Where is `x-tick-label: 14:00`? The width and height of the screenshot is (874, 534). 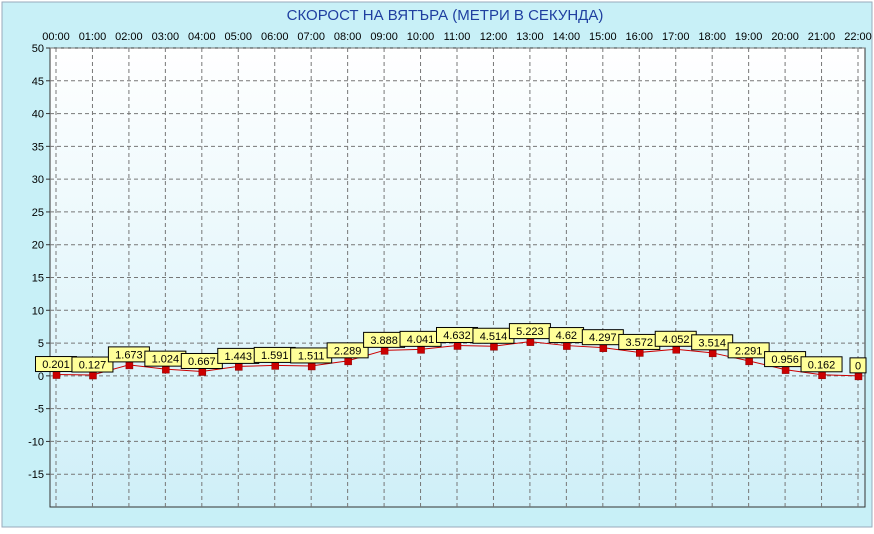
x-tick-label: 14:00 is located at coordinates (567, 37).